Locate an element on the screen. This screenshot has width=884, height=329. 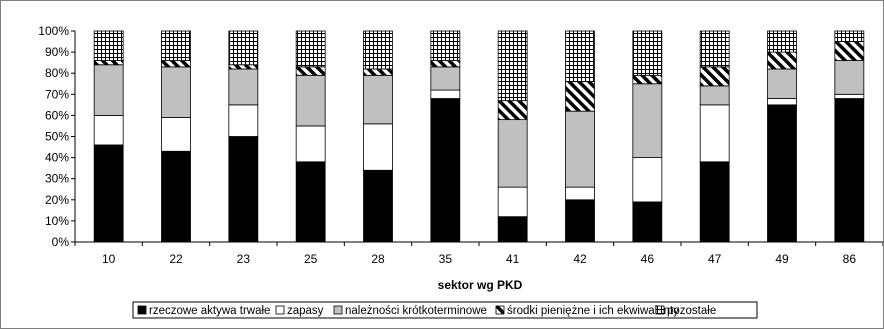
x-tick-label: 22 is located at coordinates (176, 259).